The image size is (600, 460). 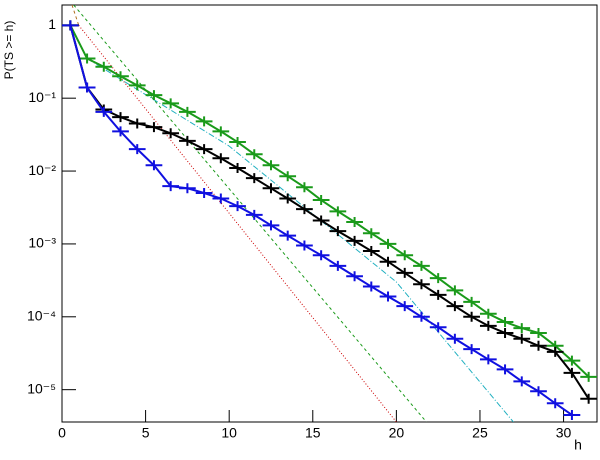 What do you see at coordinates (397, 433) in the screenshot?
I see `x-tick-label: 20` at bounding box center [397, 433].